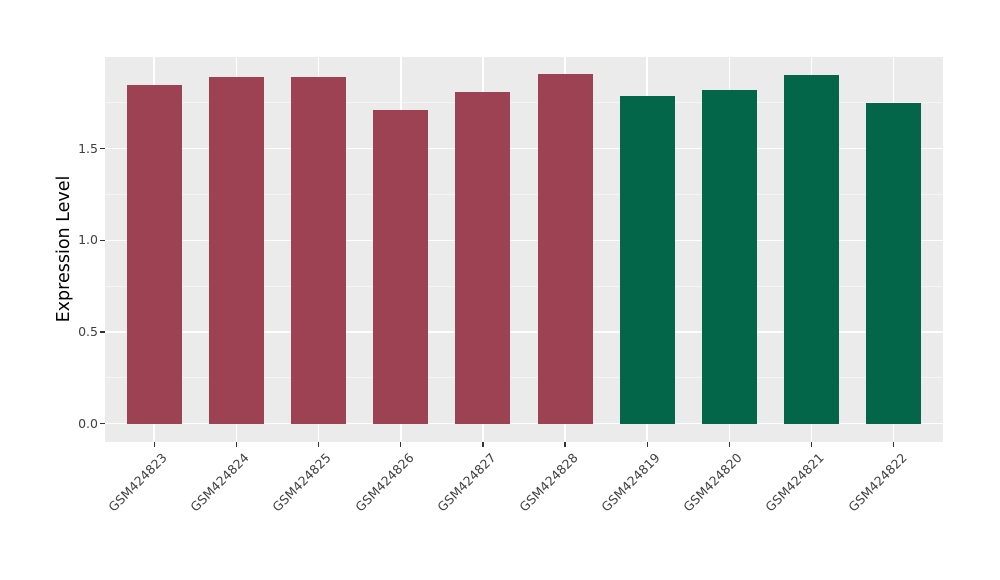 The image size is (1000, 580). Describe the element at coordinates (483, 257) in the screenshot. I see `bar-GSM424827` at that location.